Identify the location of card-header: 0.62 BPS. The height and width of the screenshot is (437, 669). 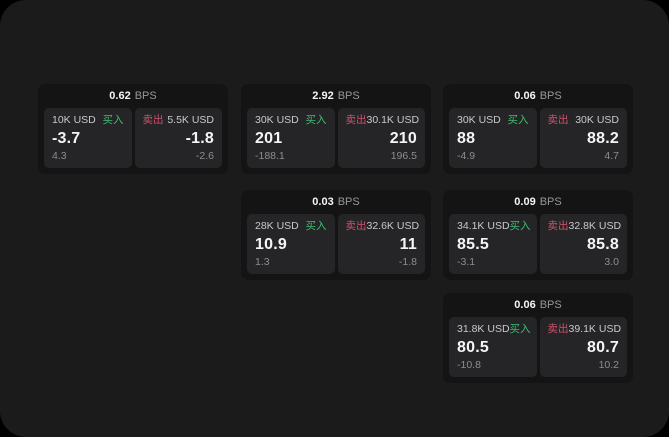
(133, 96).